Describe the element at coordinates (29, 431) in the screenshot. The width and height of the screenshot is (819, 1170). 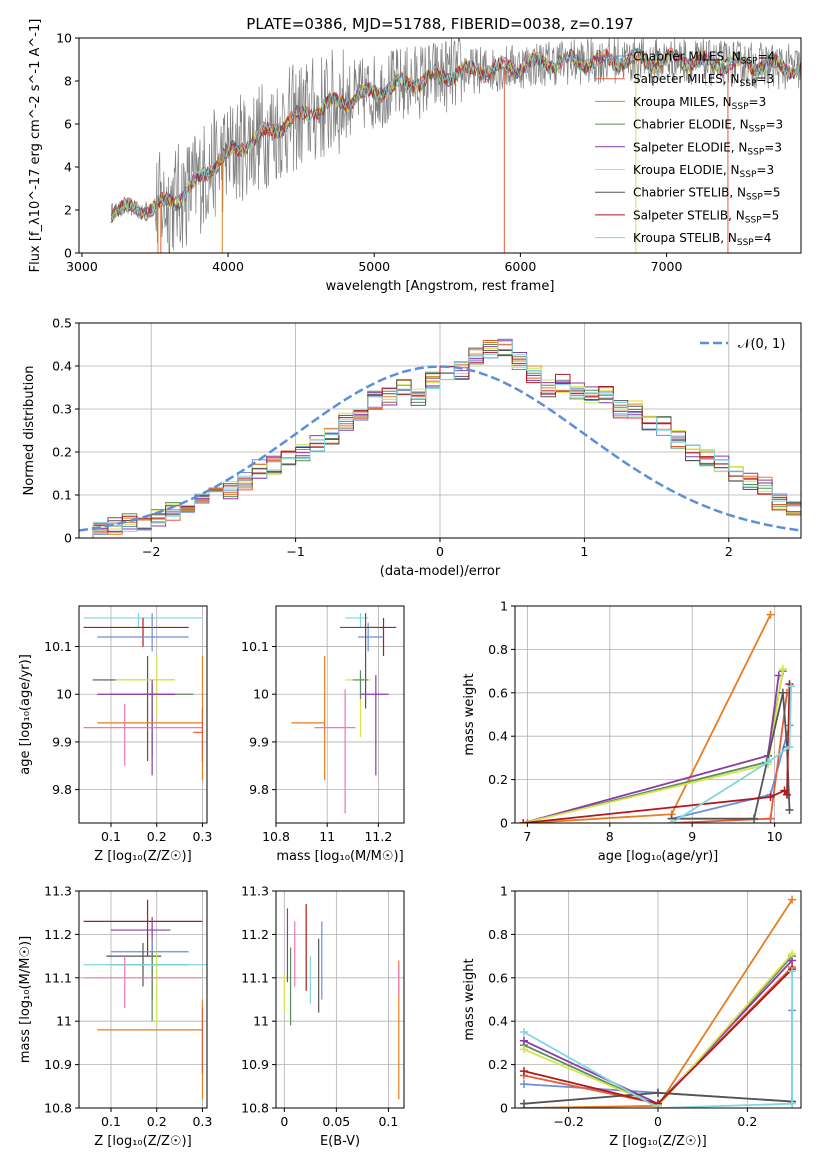
I see `y-axis-label: Normed distribution` at that location.